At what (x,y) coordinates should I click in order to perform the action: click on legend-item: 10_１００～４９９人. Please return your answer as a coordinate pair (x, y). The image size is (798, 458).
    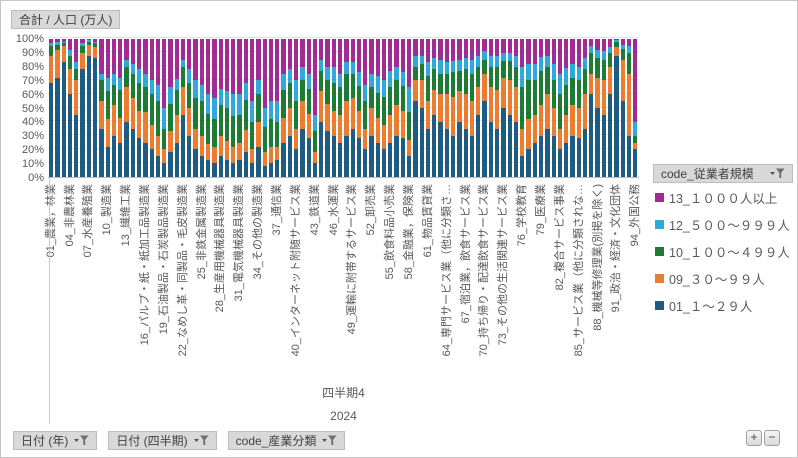
    Looking at the image, I should click on (722, 251).